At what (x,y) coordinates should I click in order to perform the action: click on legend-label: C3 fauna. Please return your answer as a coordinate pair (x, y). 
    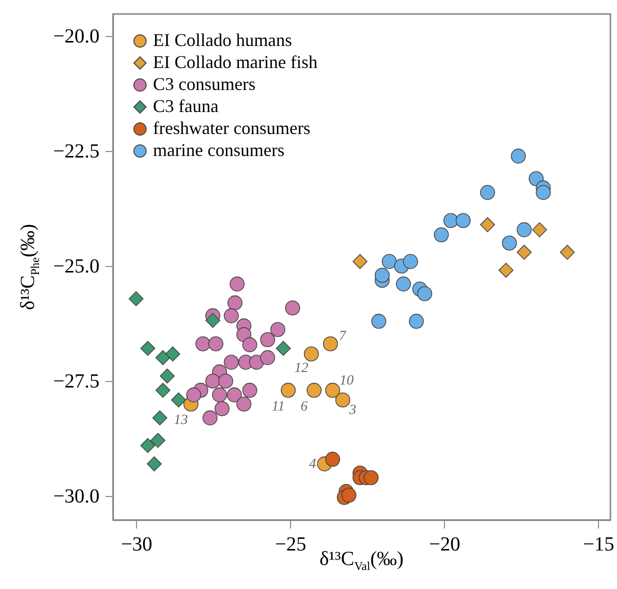
    Looking at the image, I should click on (185, 106).